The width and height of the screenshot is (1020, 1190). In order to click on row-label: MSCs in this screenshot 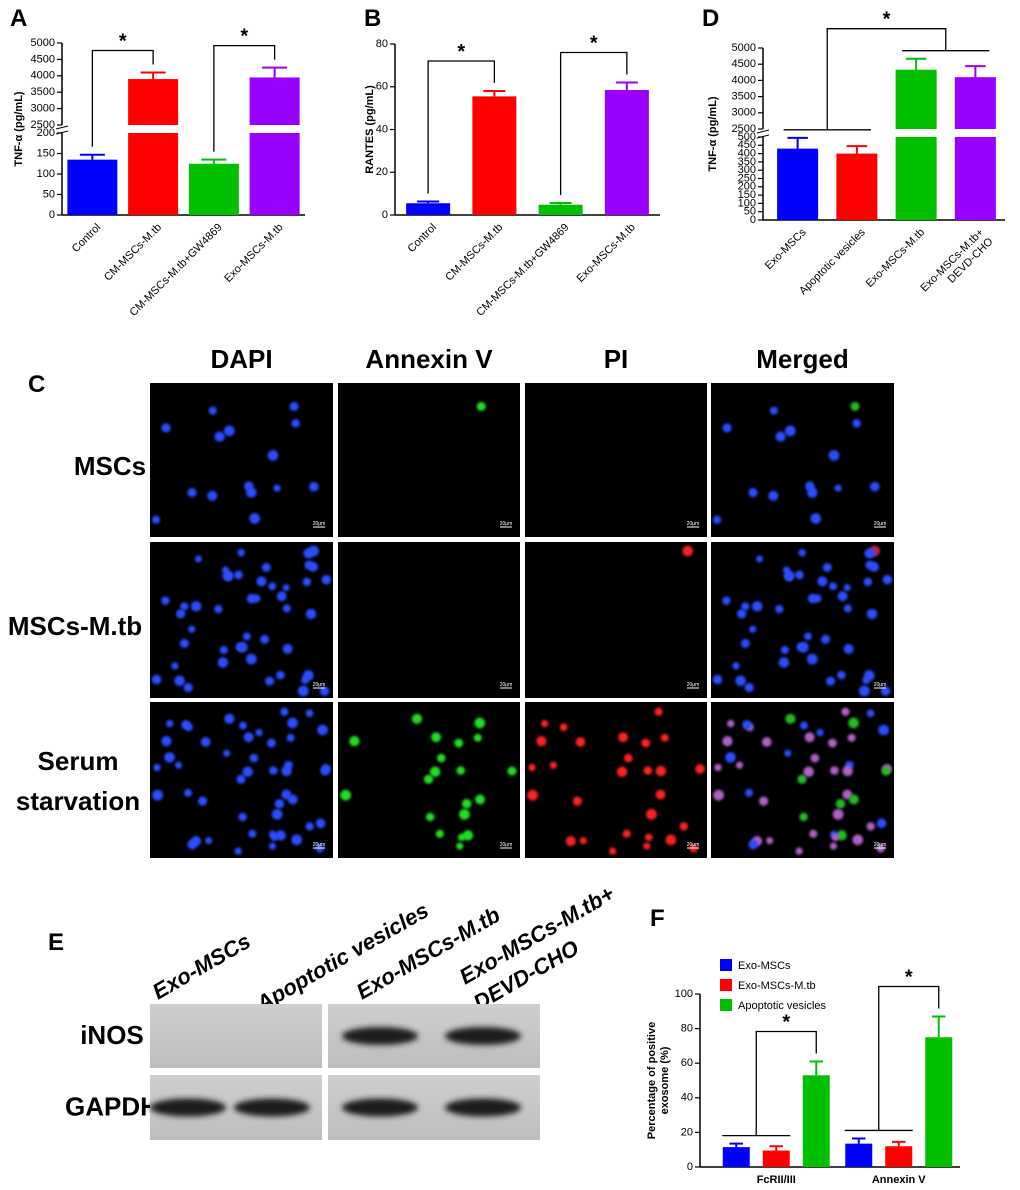, I will do `click(110, 466)`.